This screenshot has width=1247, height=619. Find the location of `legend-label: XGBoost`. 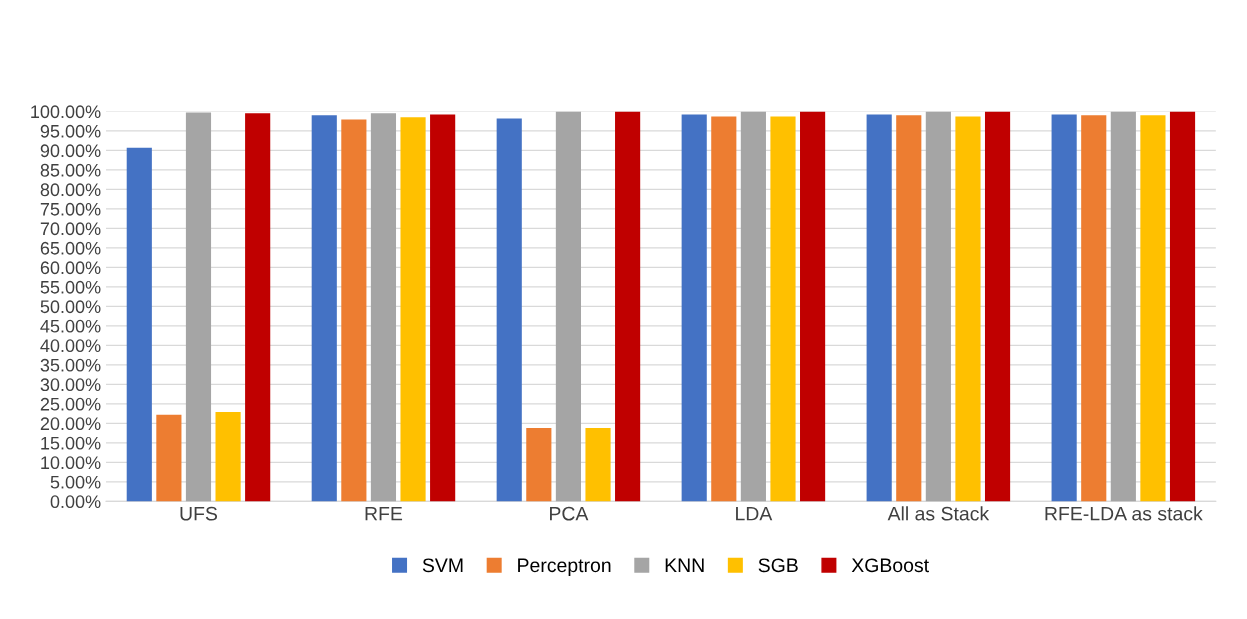

legend-label: XGBoost is located at coordinates (890, 565).